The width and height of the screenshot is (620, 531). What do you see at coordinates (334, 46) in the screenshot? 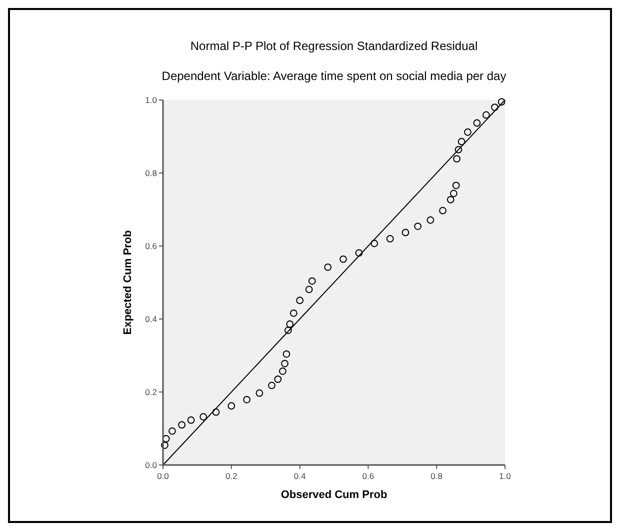
I see `chart-title: Normal P-P Plot of Regression Standardized Residual` at bounding box center [334, 46].